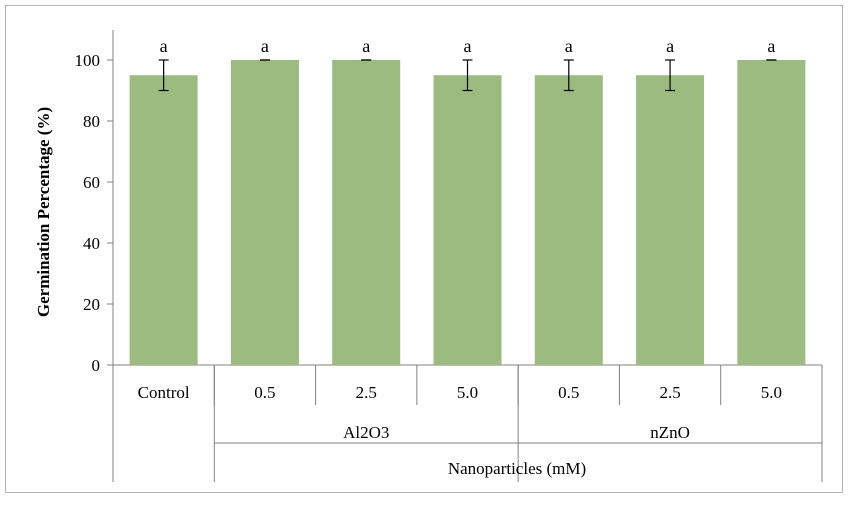 The image size is (850, 510). I want to click on group-label: Al2O3, so click(366, 432).